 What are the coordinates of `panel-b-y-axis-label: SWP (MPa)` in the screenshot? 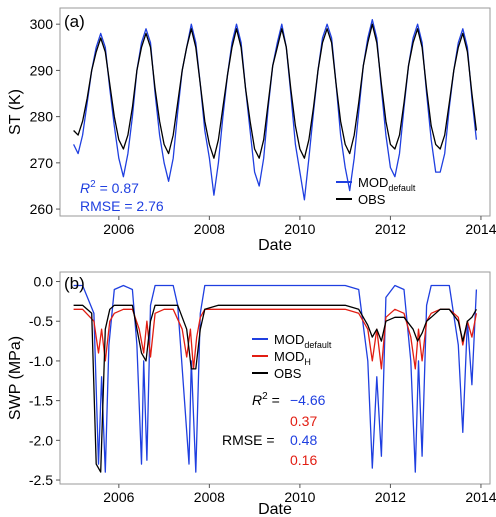 It's located at (15, 378).